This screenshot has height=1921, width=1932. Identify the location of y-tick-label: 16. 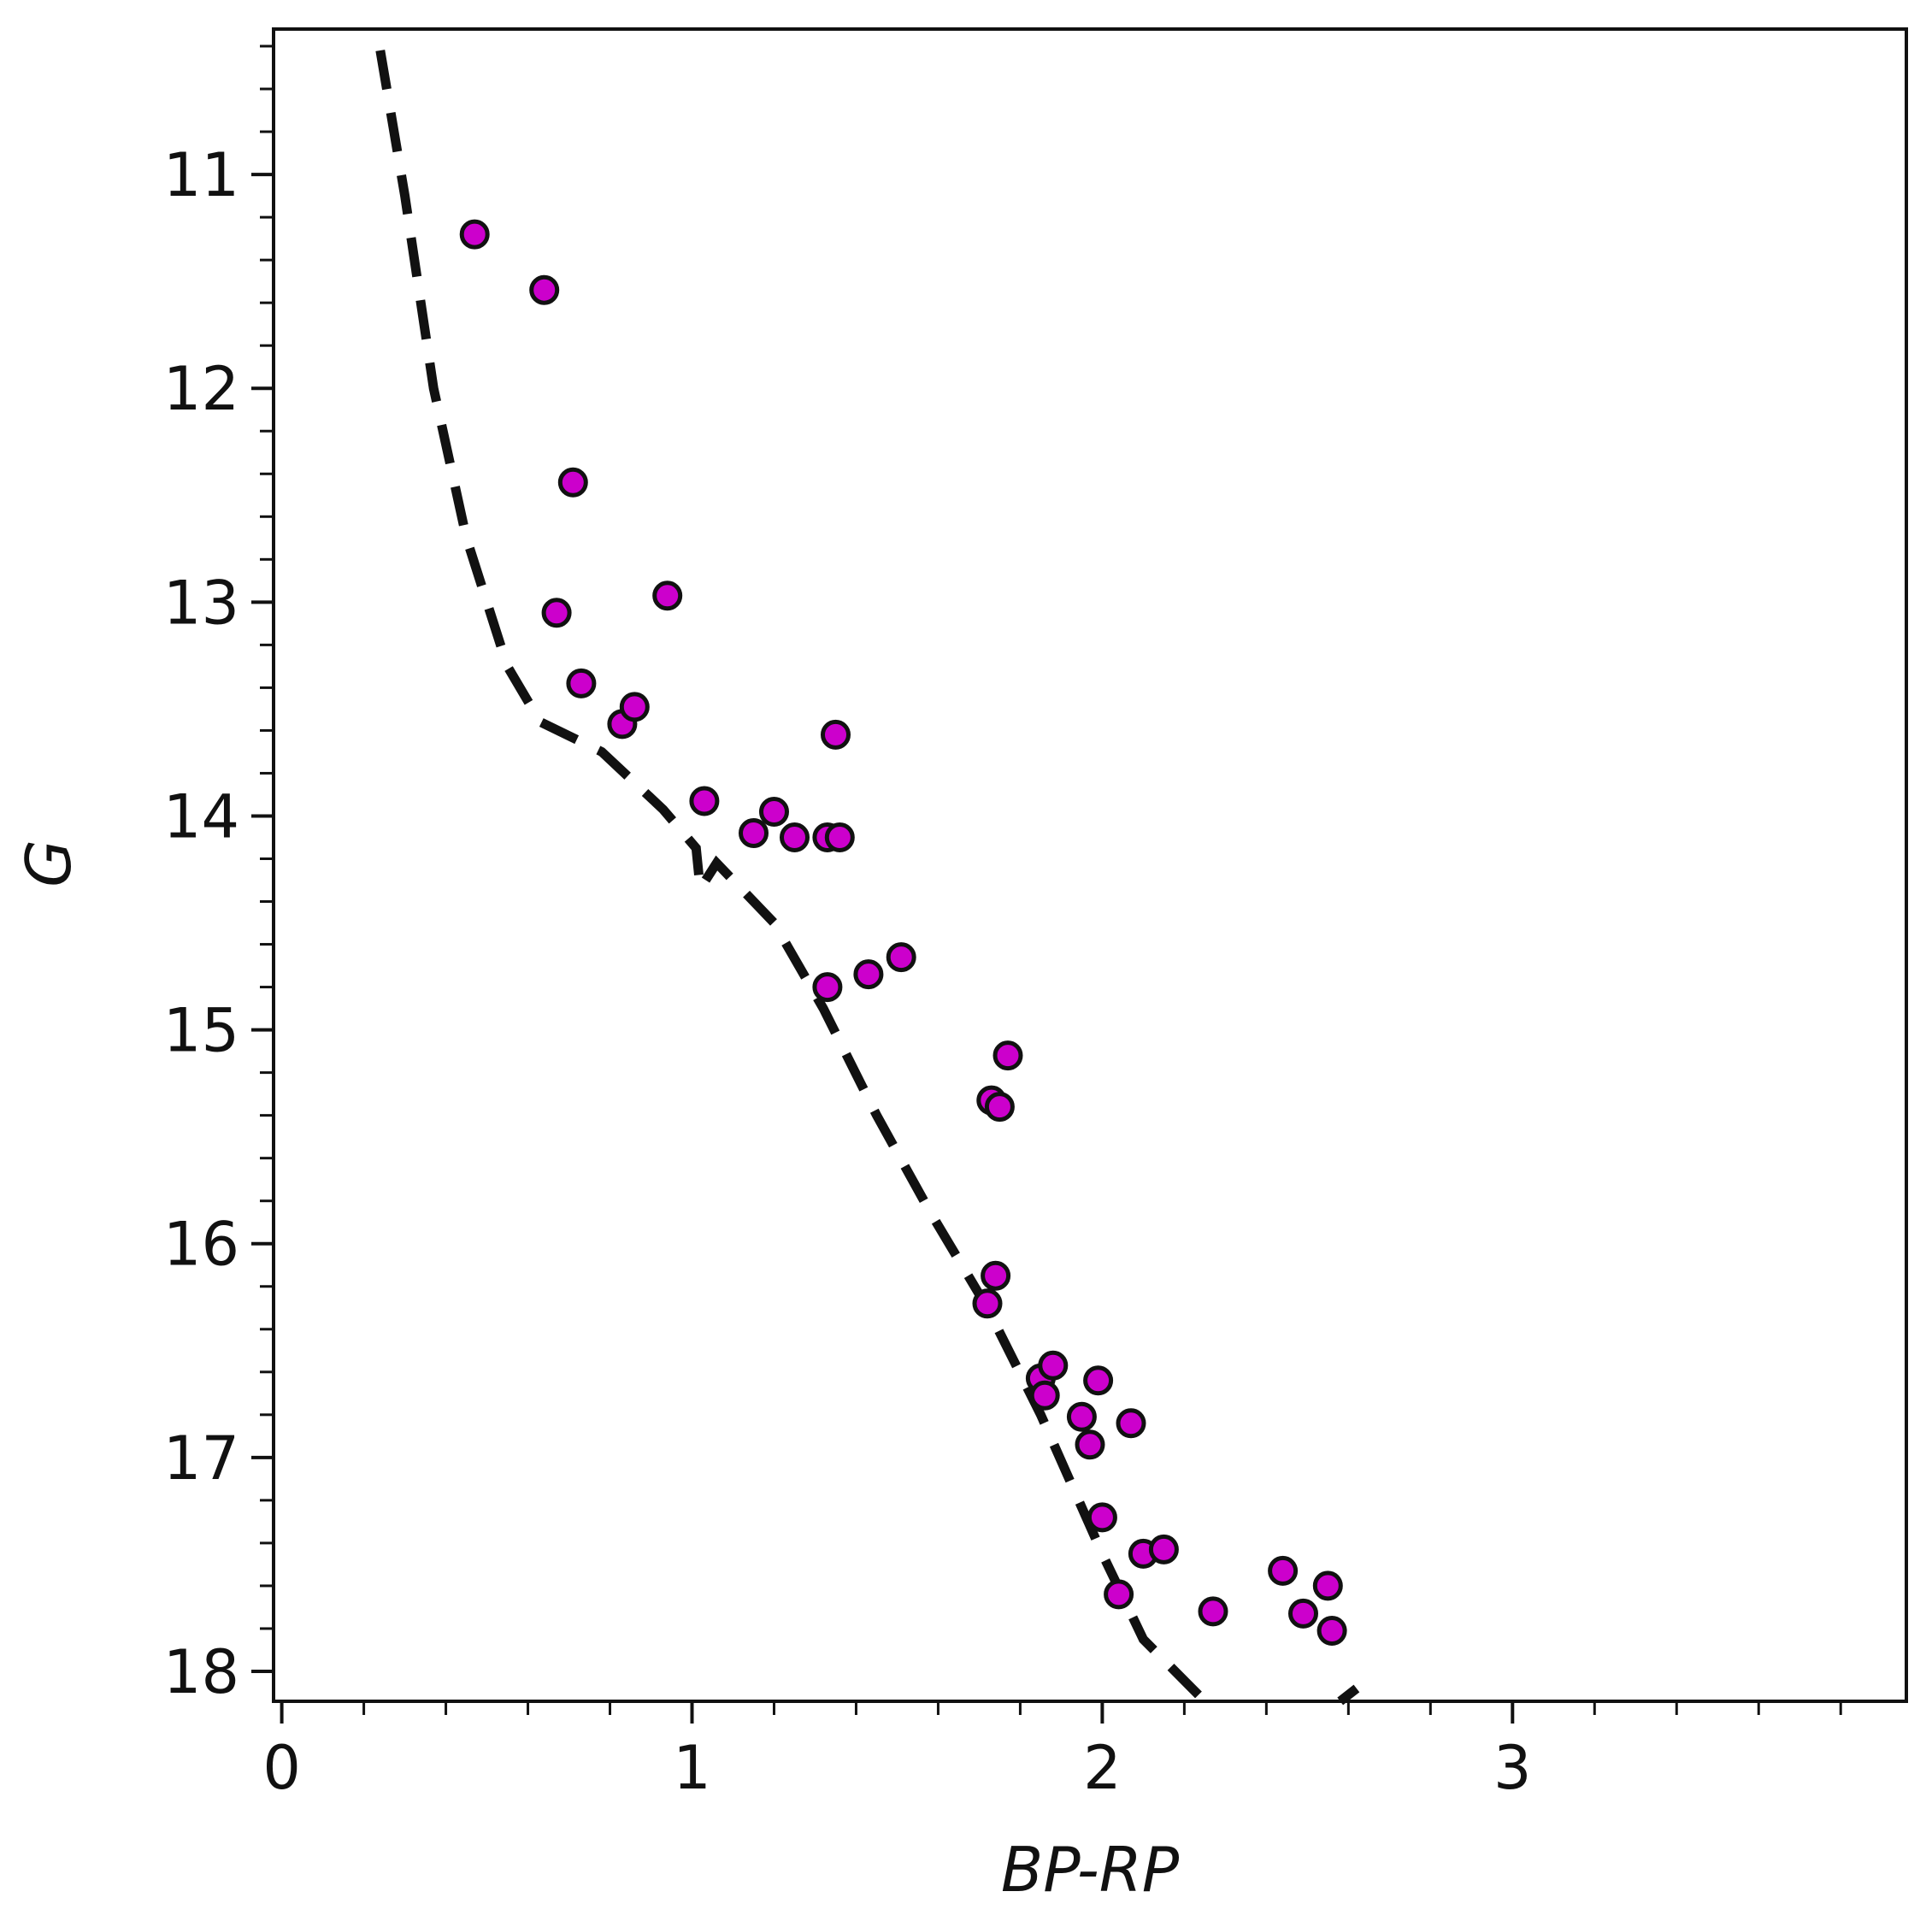
(201, 1245).